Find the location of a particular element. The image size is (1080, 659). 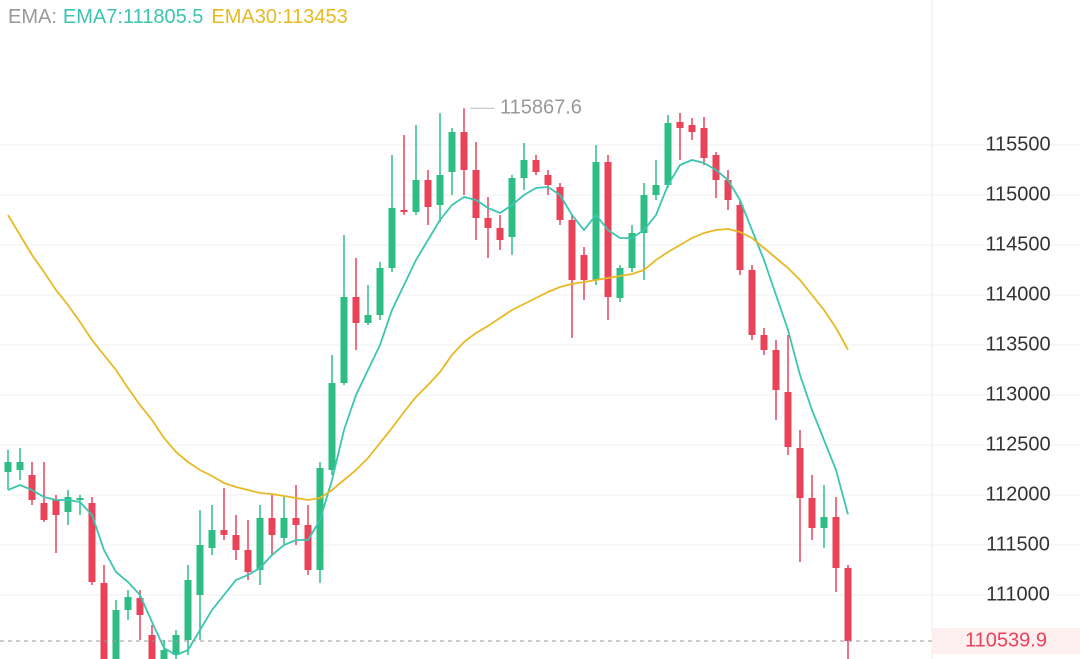

y-tick-label: 112500 is located at coordinates (1017, 444).